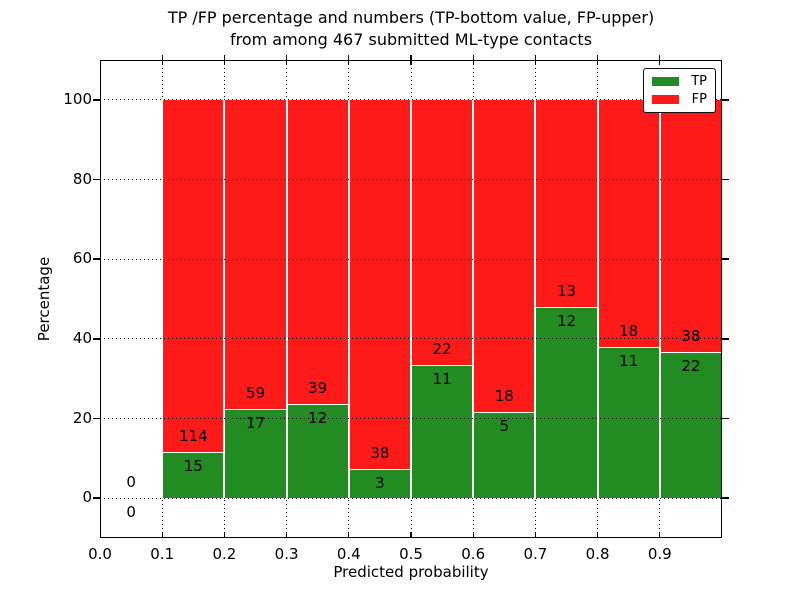  What do you see at coordinates (193, 465) in the screenshot?
I see `bar-tp-count: 15` at bounding box center [193, 465].